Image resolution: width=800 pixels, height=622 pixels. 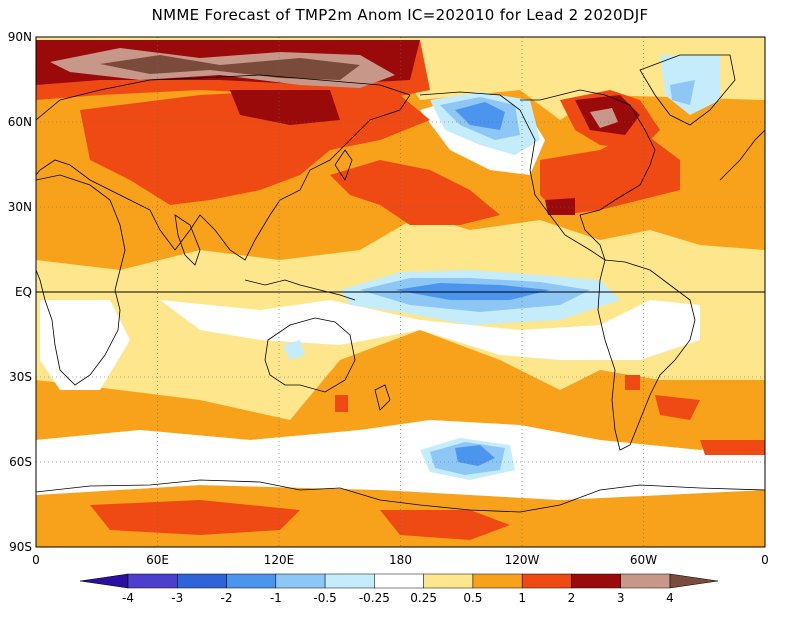 I want to click on lon-label: 180, so click(x=400, y=560).